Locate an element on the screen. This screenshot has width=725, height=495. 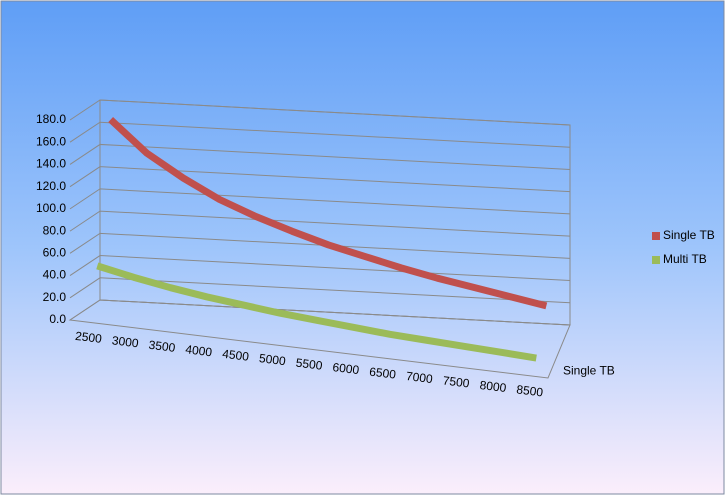
x-tick-label: 5000 is located at coordinates (272, 359).